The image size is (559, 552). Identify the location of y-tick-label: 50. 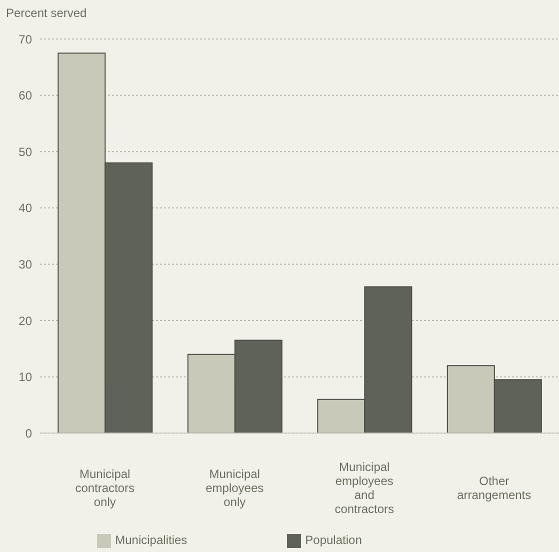
(25, 151).